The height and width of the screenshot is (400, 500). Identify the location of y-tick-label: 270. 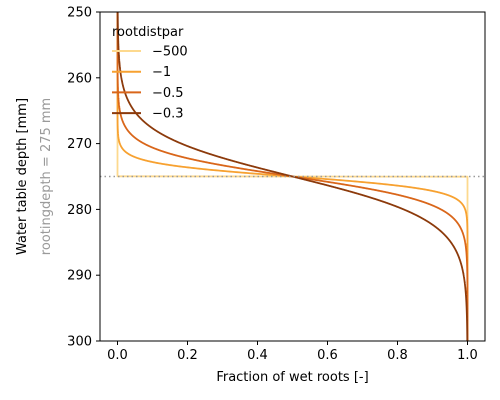
(79, 144).